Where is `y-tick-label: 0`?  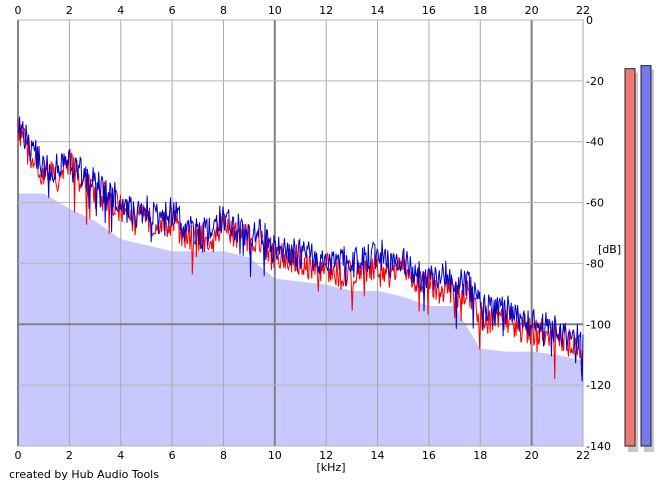 y-tick-label: 0 is located at coordinates (589, 20).